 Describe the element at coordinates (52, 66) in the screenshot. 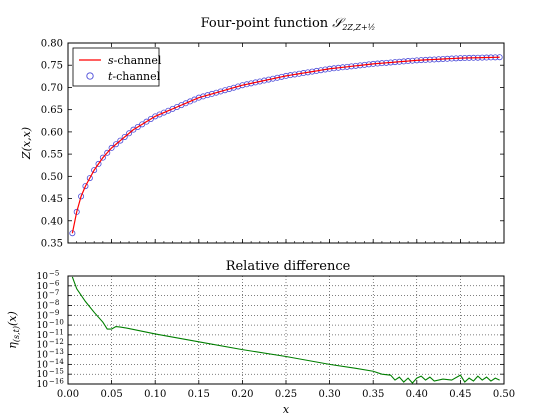

I see `top-y-tick-label: 0.75` at that location.